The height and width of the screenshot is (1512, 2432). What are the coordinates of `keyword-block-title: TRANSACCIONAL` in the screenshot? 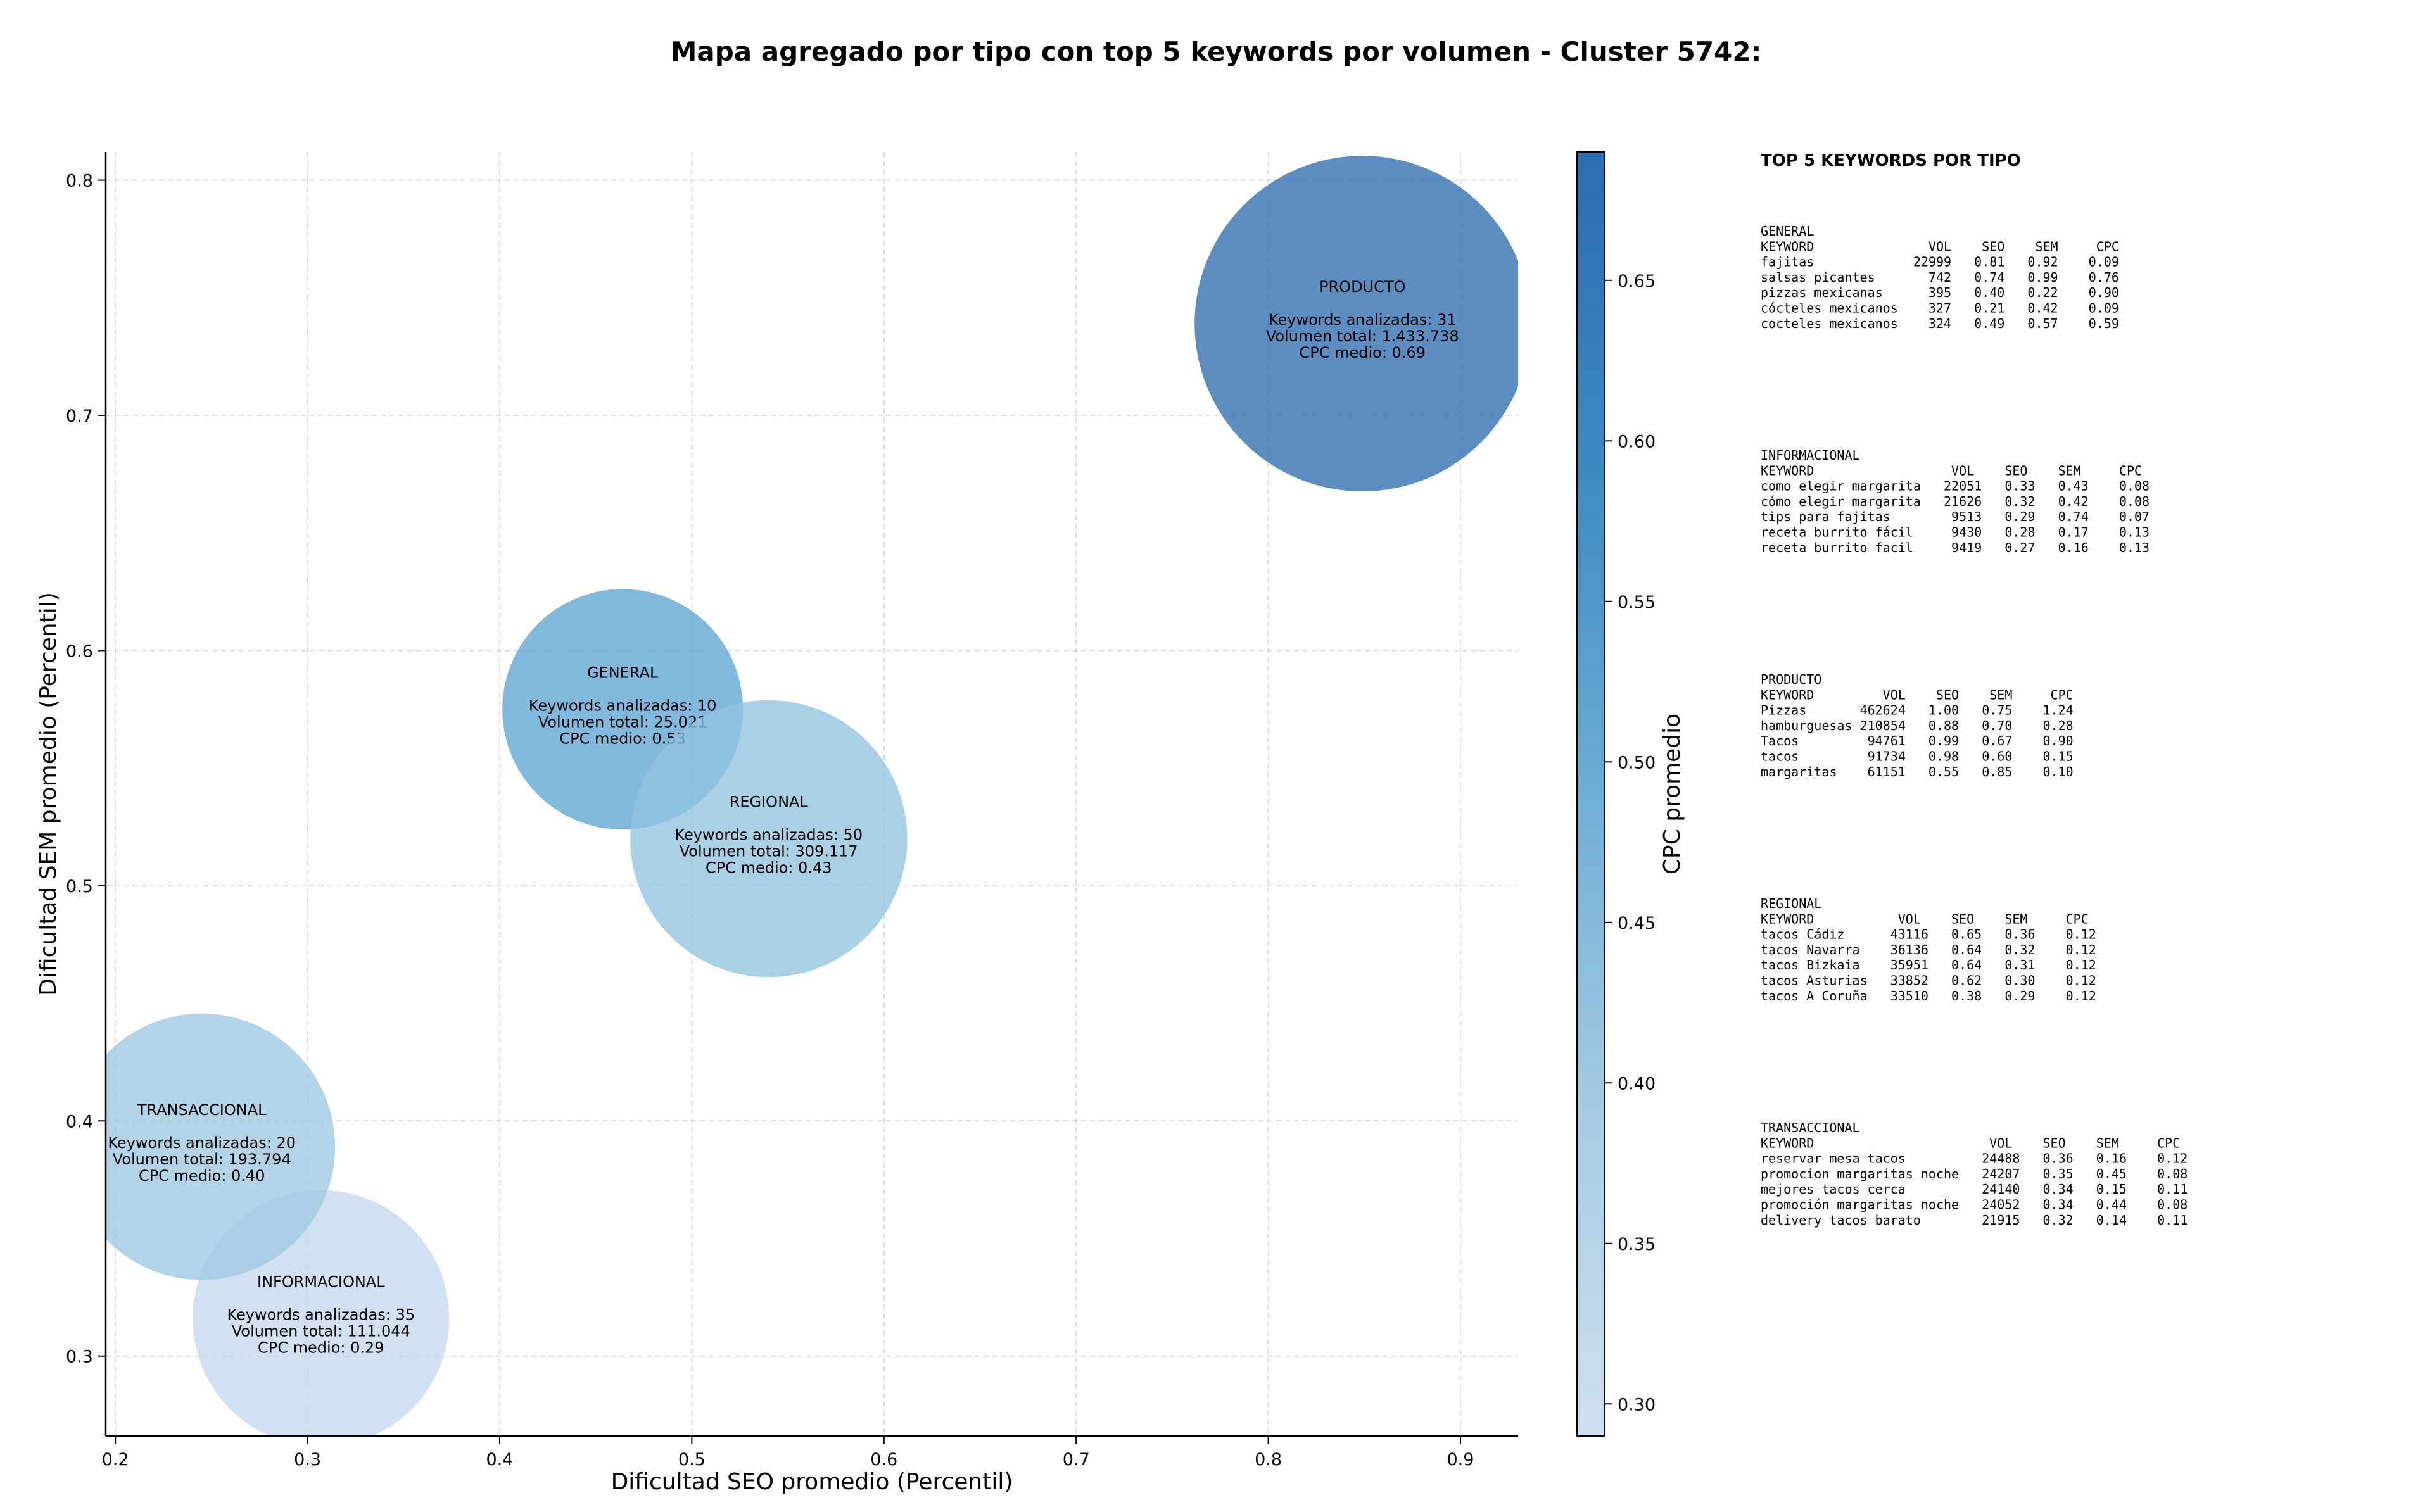 It's located at (1810, 1127).